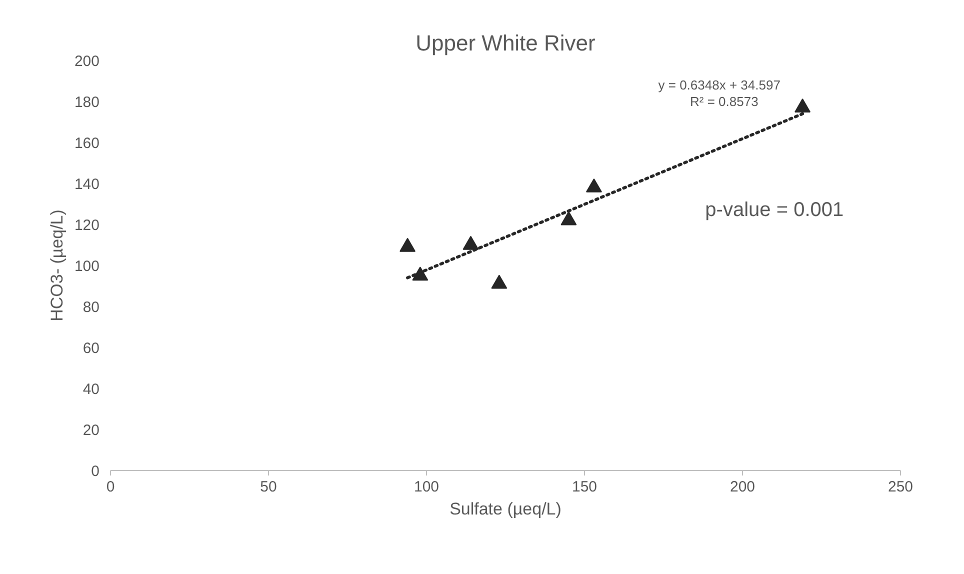 The width and height of the screenshot is (964, 574). I want to click on y-tick-label: 200, so click(87, 61).